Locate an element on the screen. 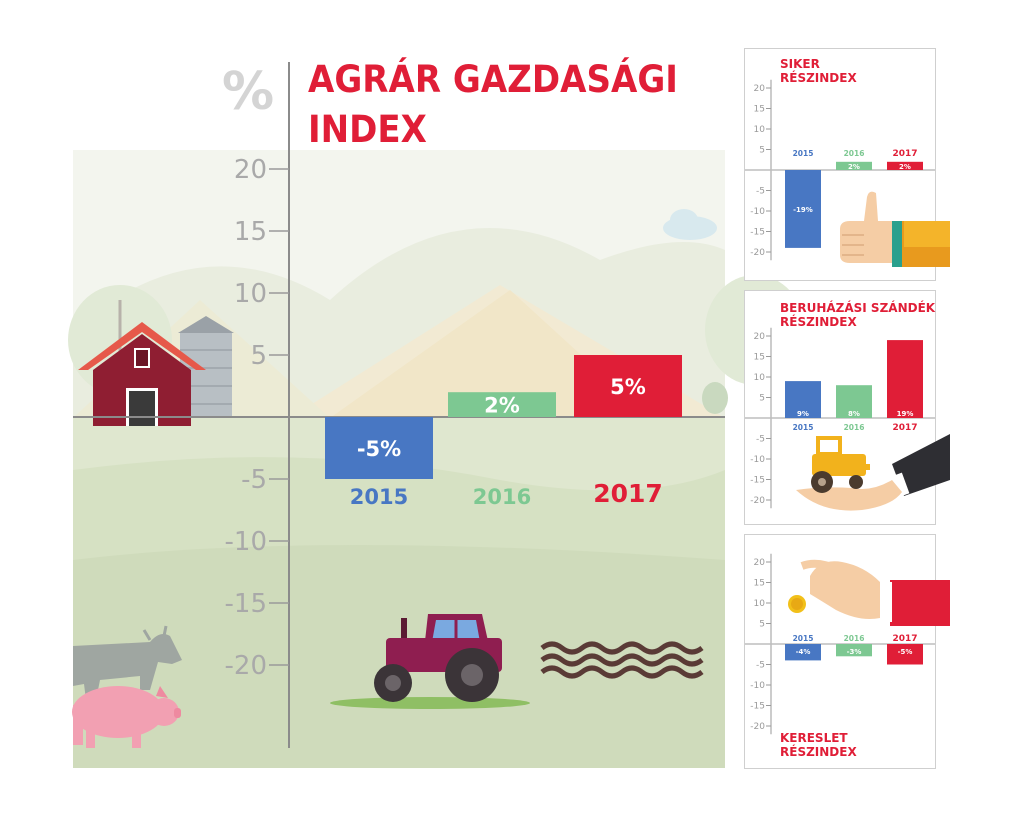  siker-title-line-1: SIKER is located at coordinates (800, 64).